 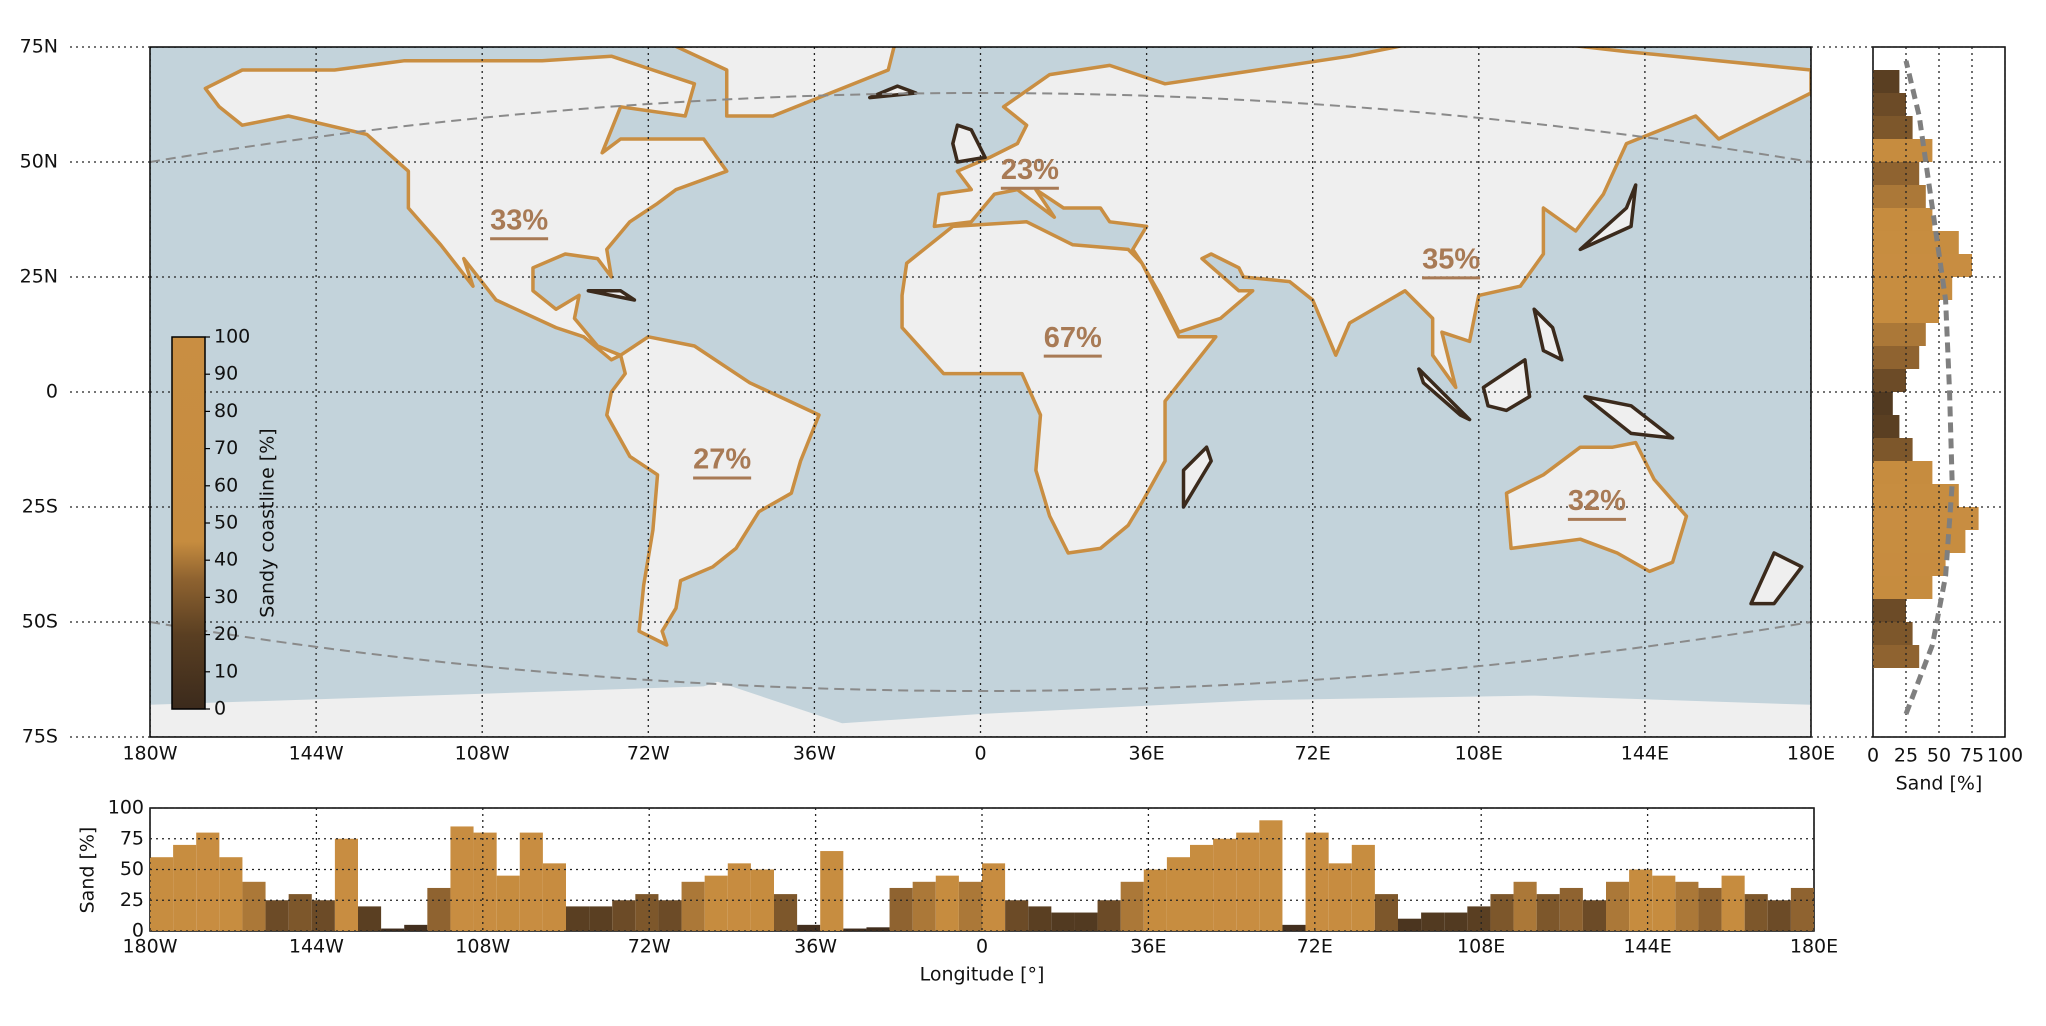 I want to click on region-share: 67%, so click(x=1073, y=338).